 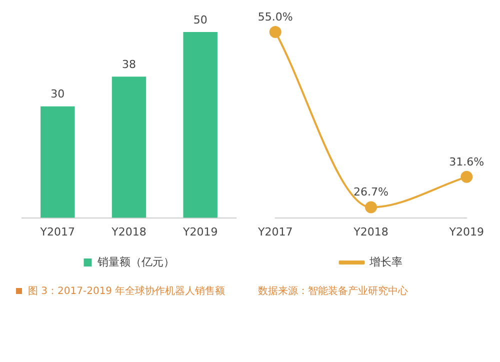 I want to click on data-label: 38, so click(x=129, y=64).